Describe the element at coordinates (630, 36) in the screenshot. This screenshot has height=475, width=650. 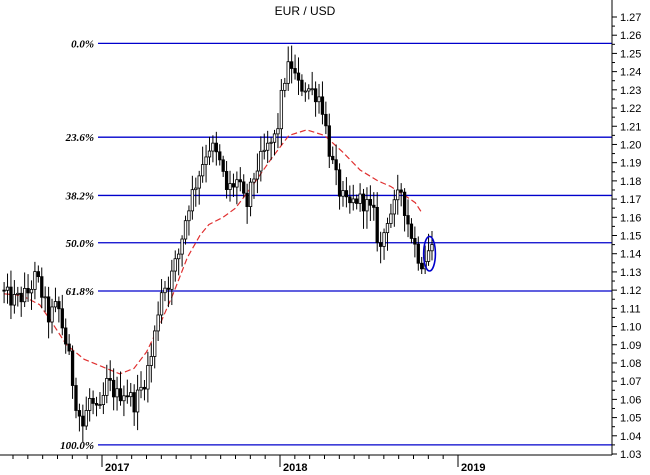
I see `y-tick-label: 1.26` at that location.